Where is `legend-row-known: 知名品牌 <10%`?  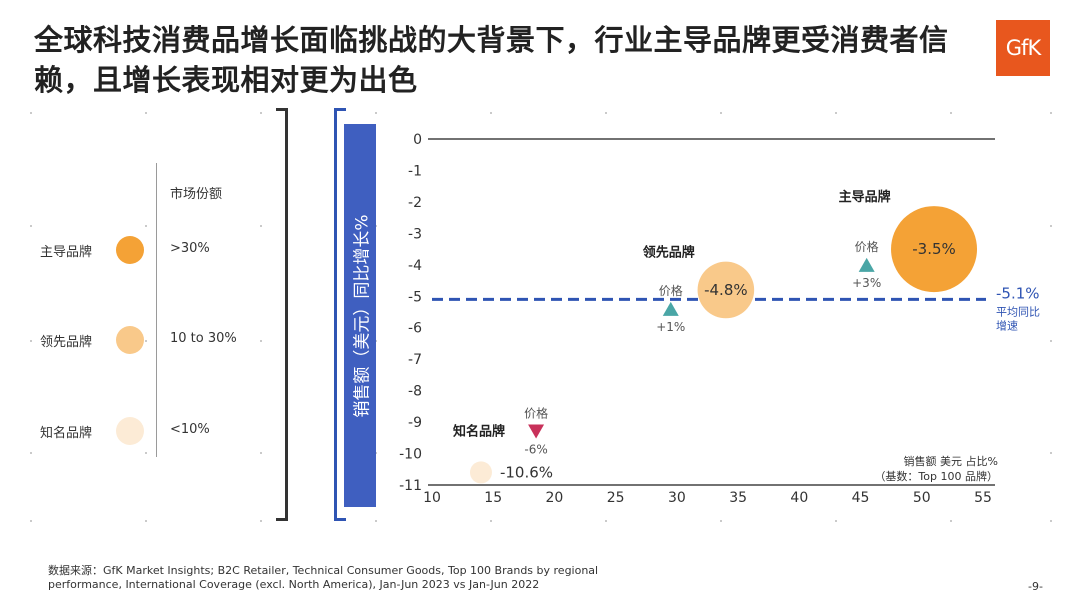 legend-row-known: 知名品牌 <10% is located at coordinates (130, 431).